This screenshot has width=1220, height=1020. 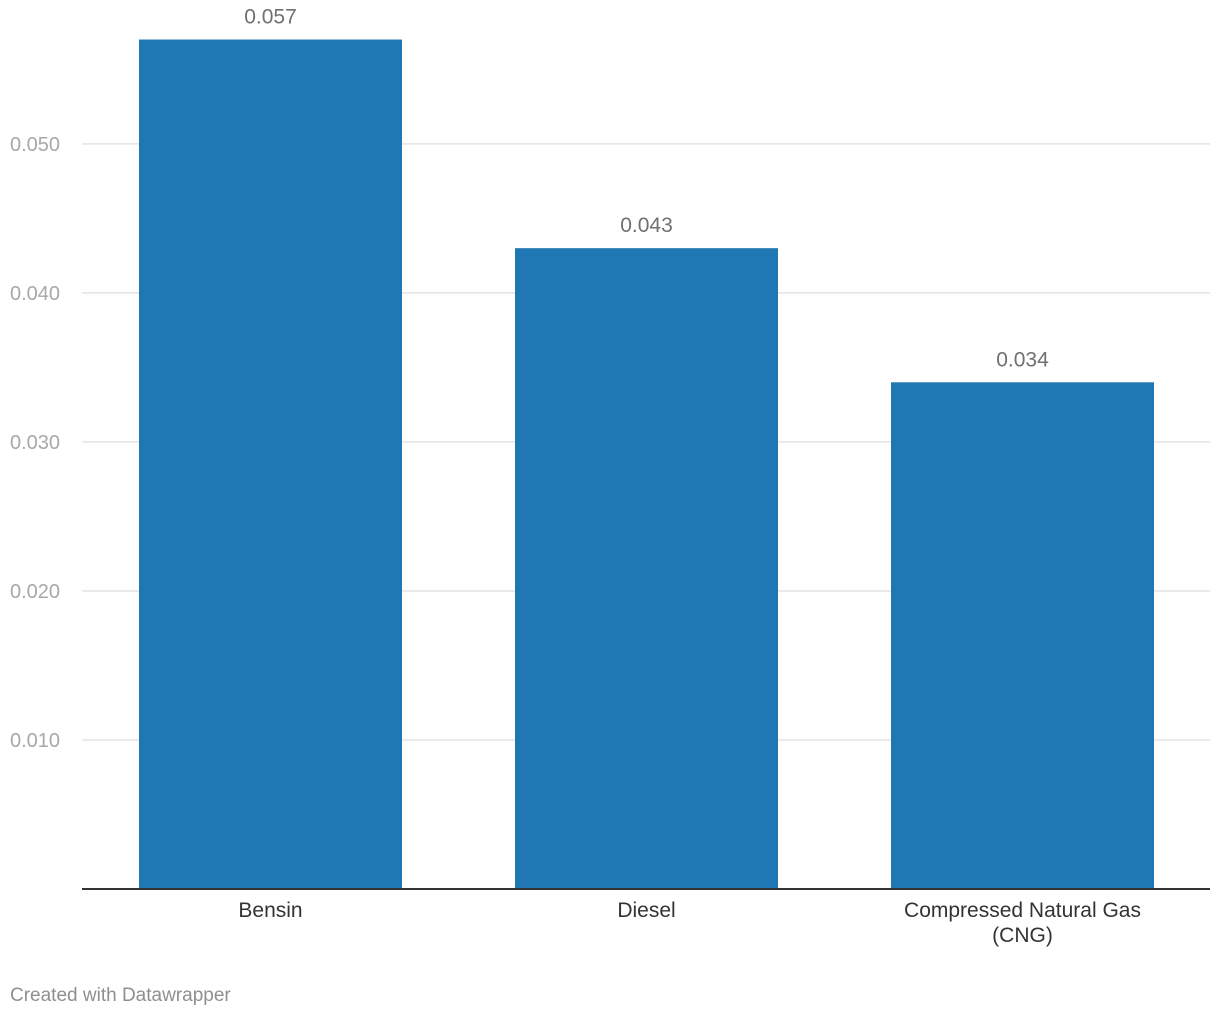 I want to click on y-tick-label: 0.030, so click(x=35, y=443).